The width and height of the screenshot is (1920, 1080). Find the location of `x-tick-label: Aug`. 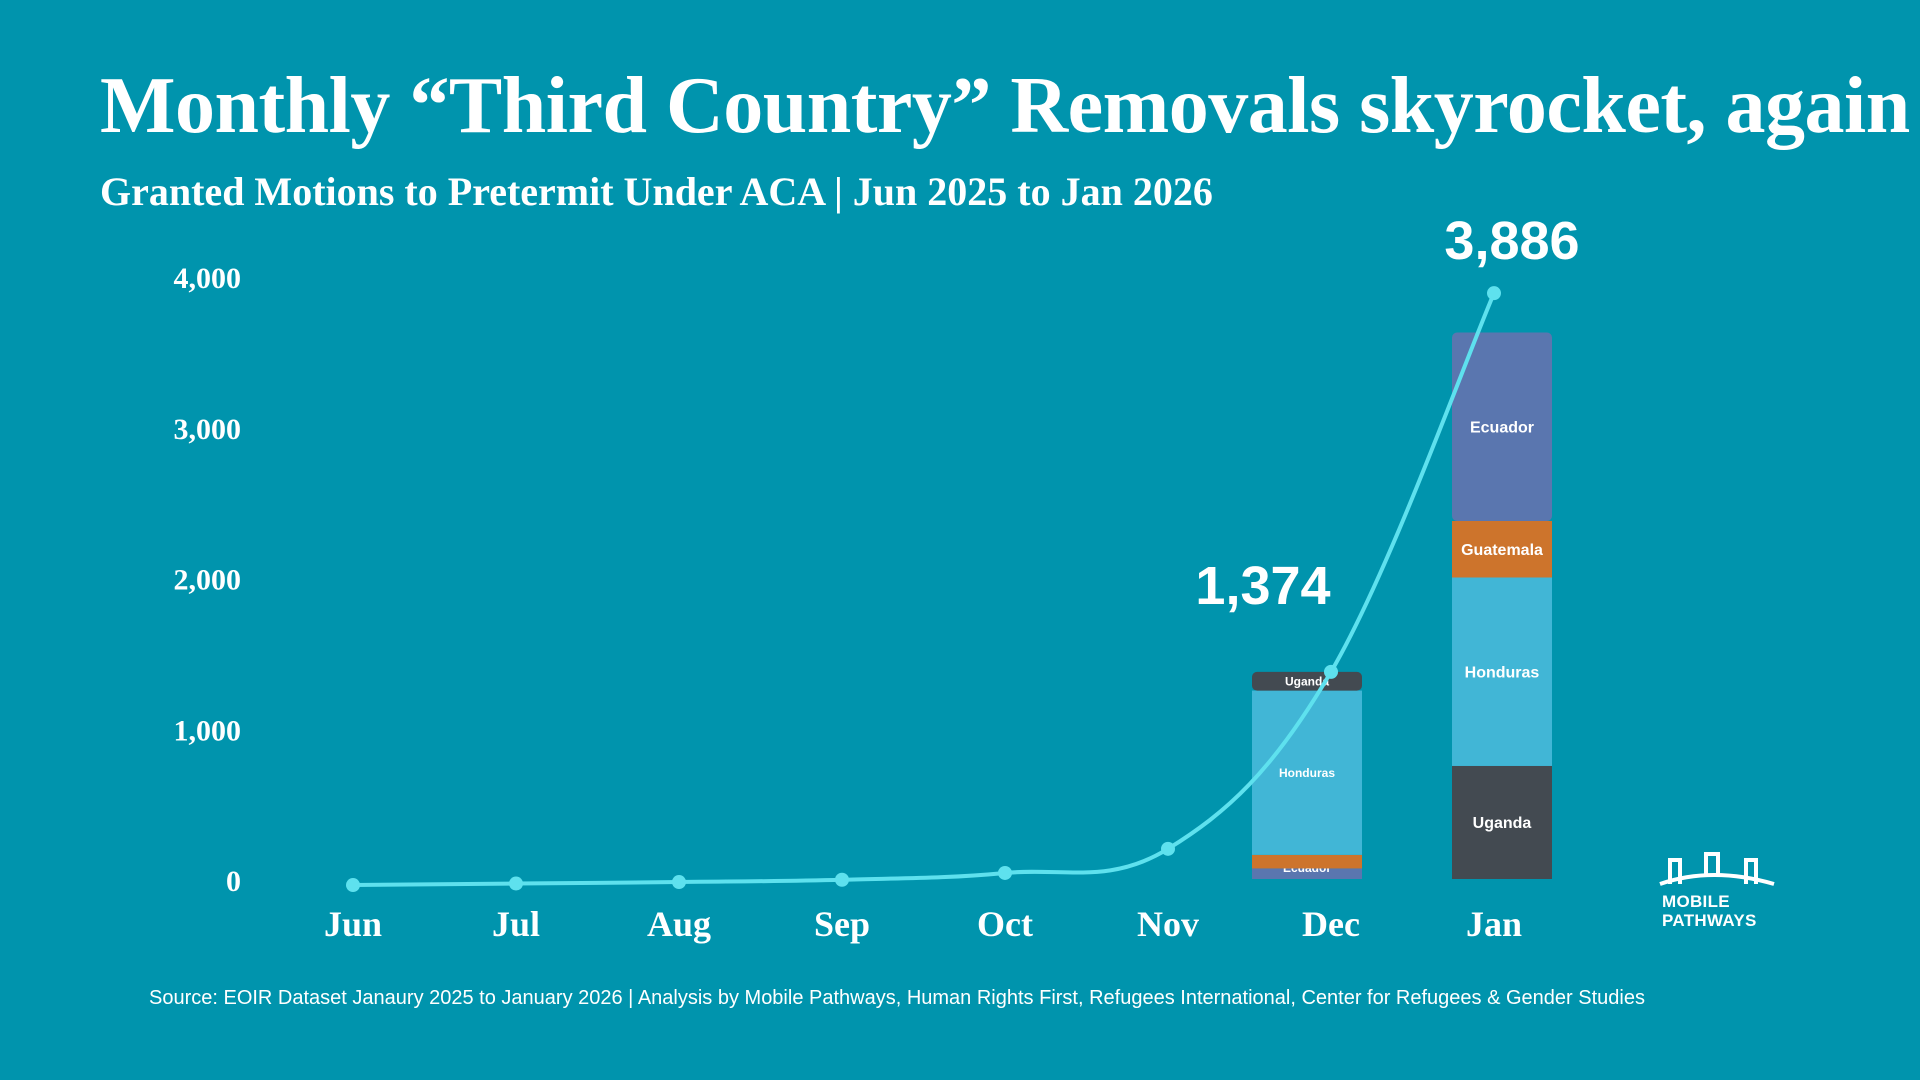

x-tick-label: Aug is located at coordinates (679, 924).